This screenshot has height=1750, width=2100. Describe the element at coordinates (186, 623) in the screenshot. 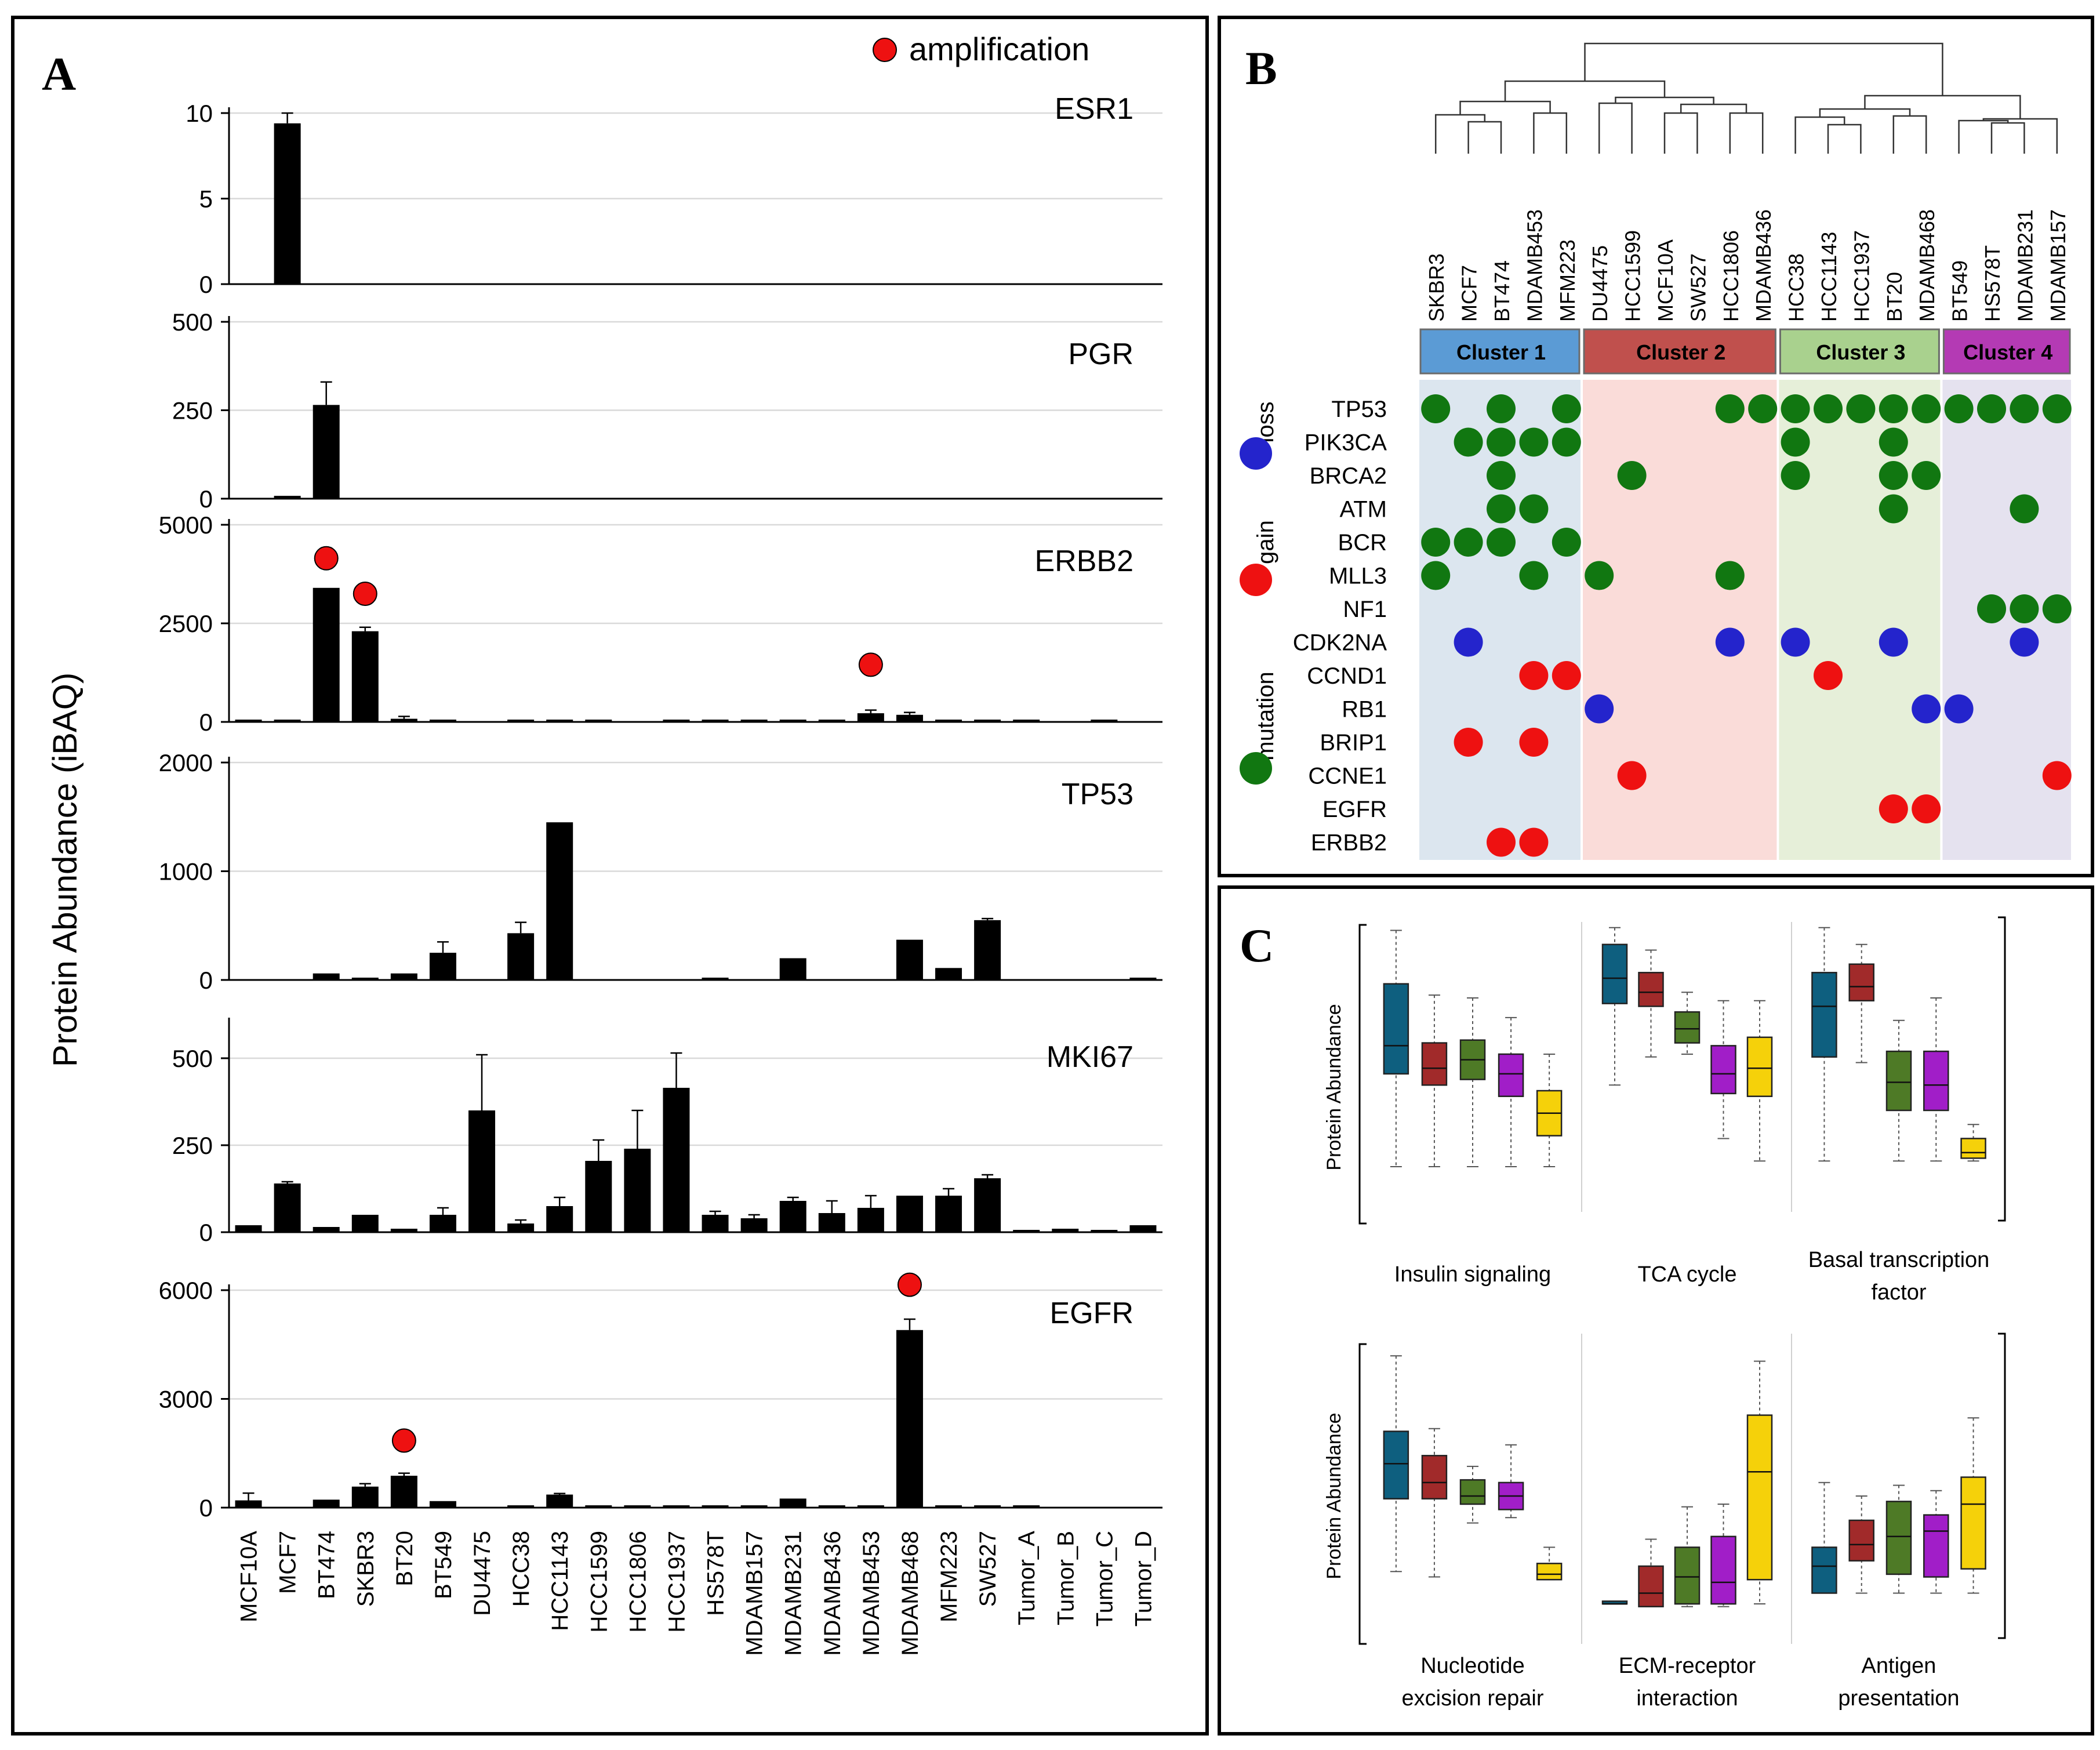

I see `y-tick-label: 2500` at that location.